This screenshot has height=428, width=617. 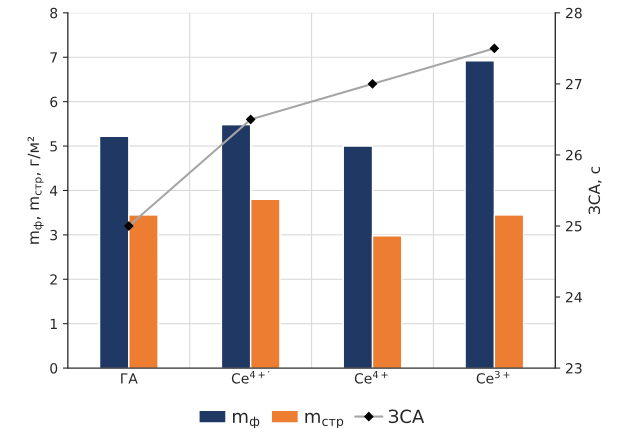 What do you see at coordinates (53, 57) in the screenshot?
I see `y-tick-label: 7` at bounding box center [53, 57].